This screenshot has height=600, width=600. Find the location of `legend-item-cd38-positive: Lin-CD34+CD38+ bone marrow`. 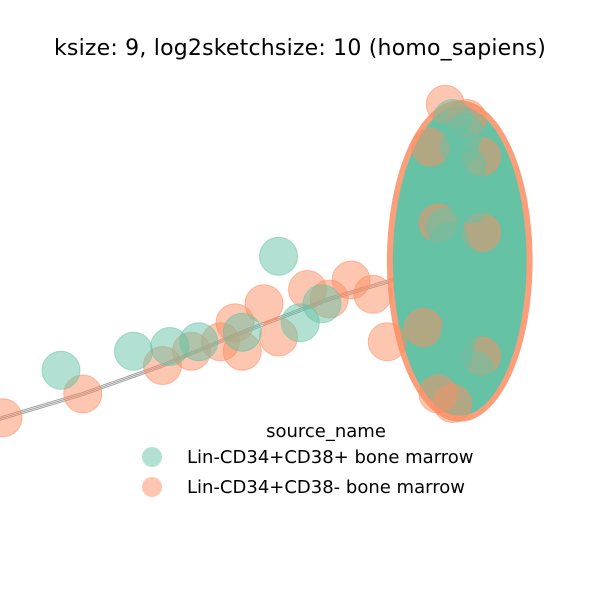

legend-item-cd38-positive: Lin-CD34+CD38+ bone marrow is located at coordinates (330, 457).